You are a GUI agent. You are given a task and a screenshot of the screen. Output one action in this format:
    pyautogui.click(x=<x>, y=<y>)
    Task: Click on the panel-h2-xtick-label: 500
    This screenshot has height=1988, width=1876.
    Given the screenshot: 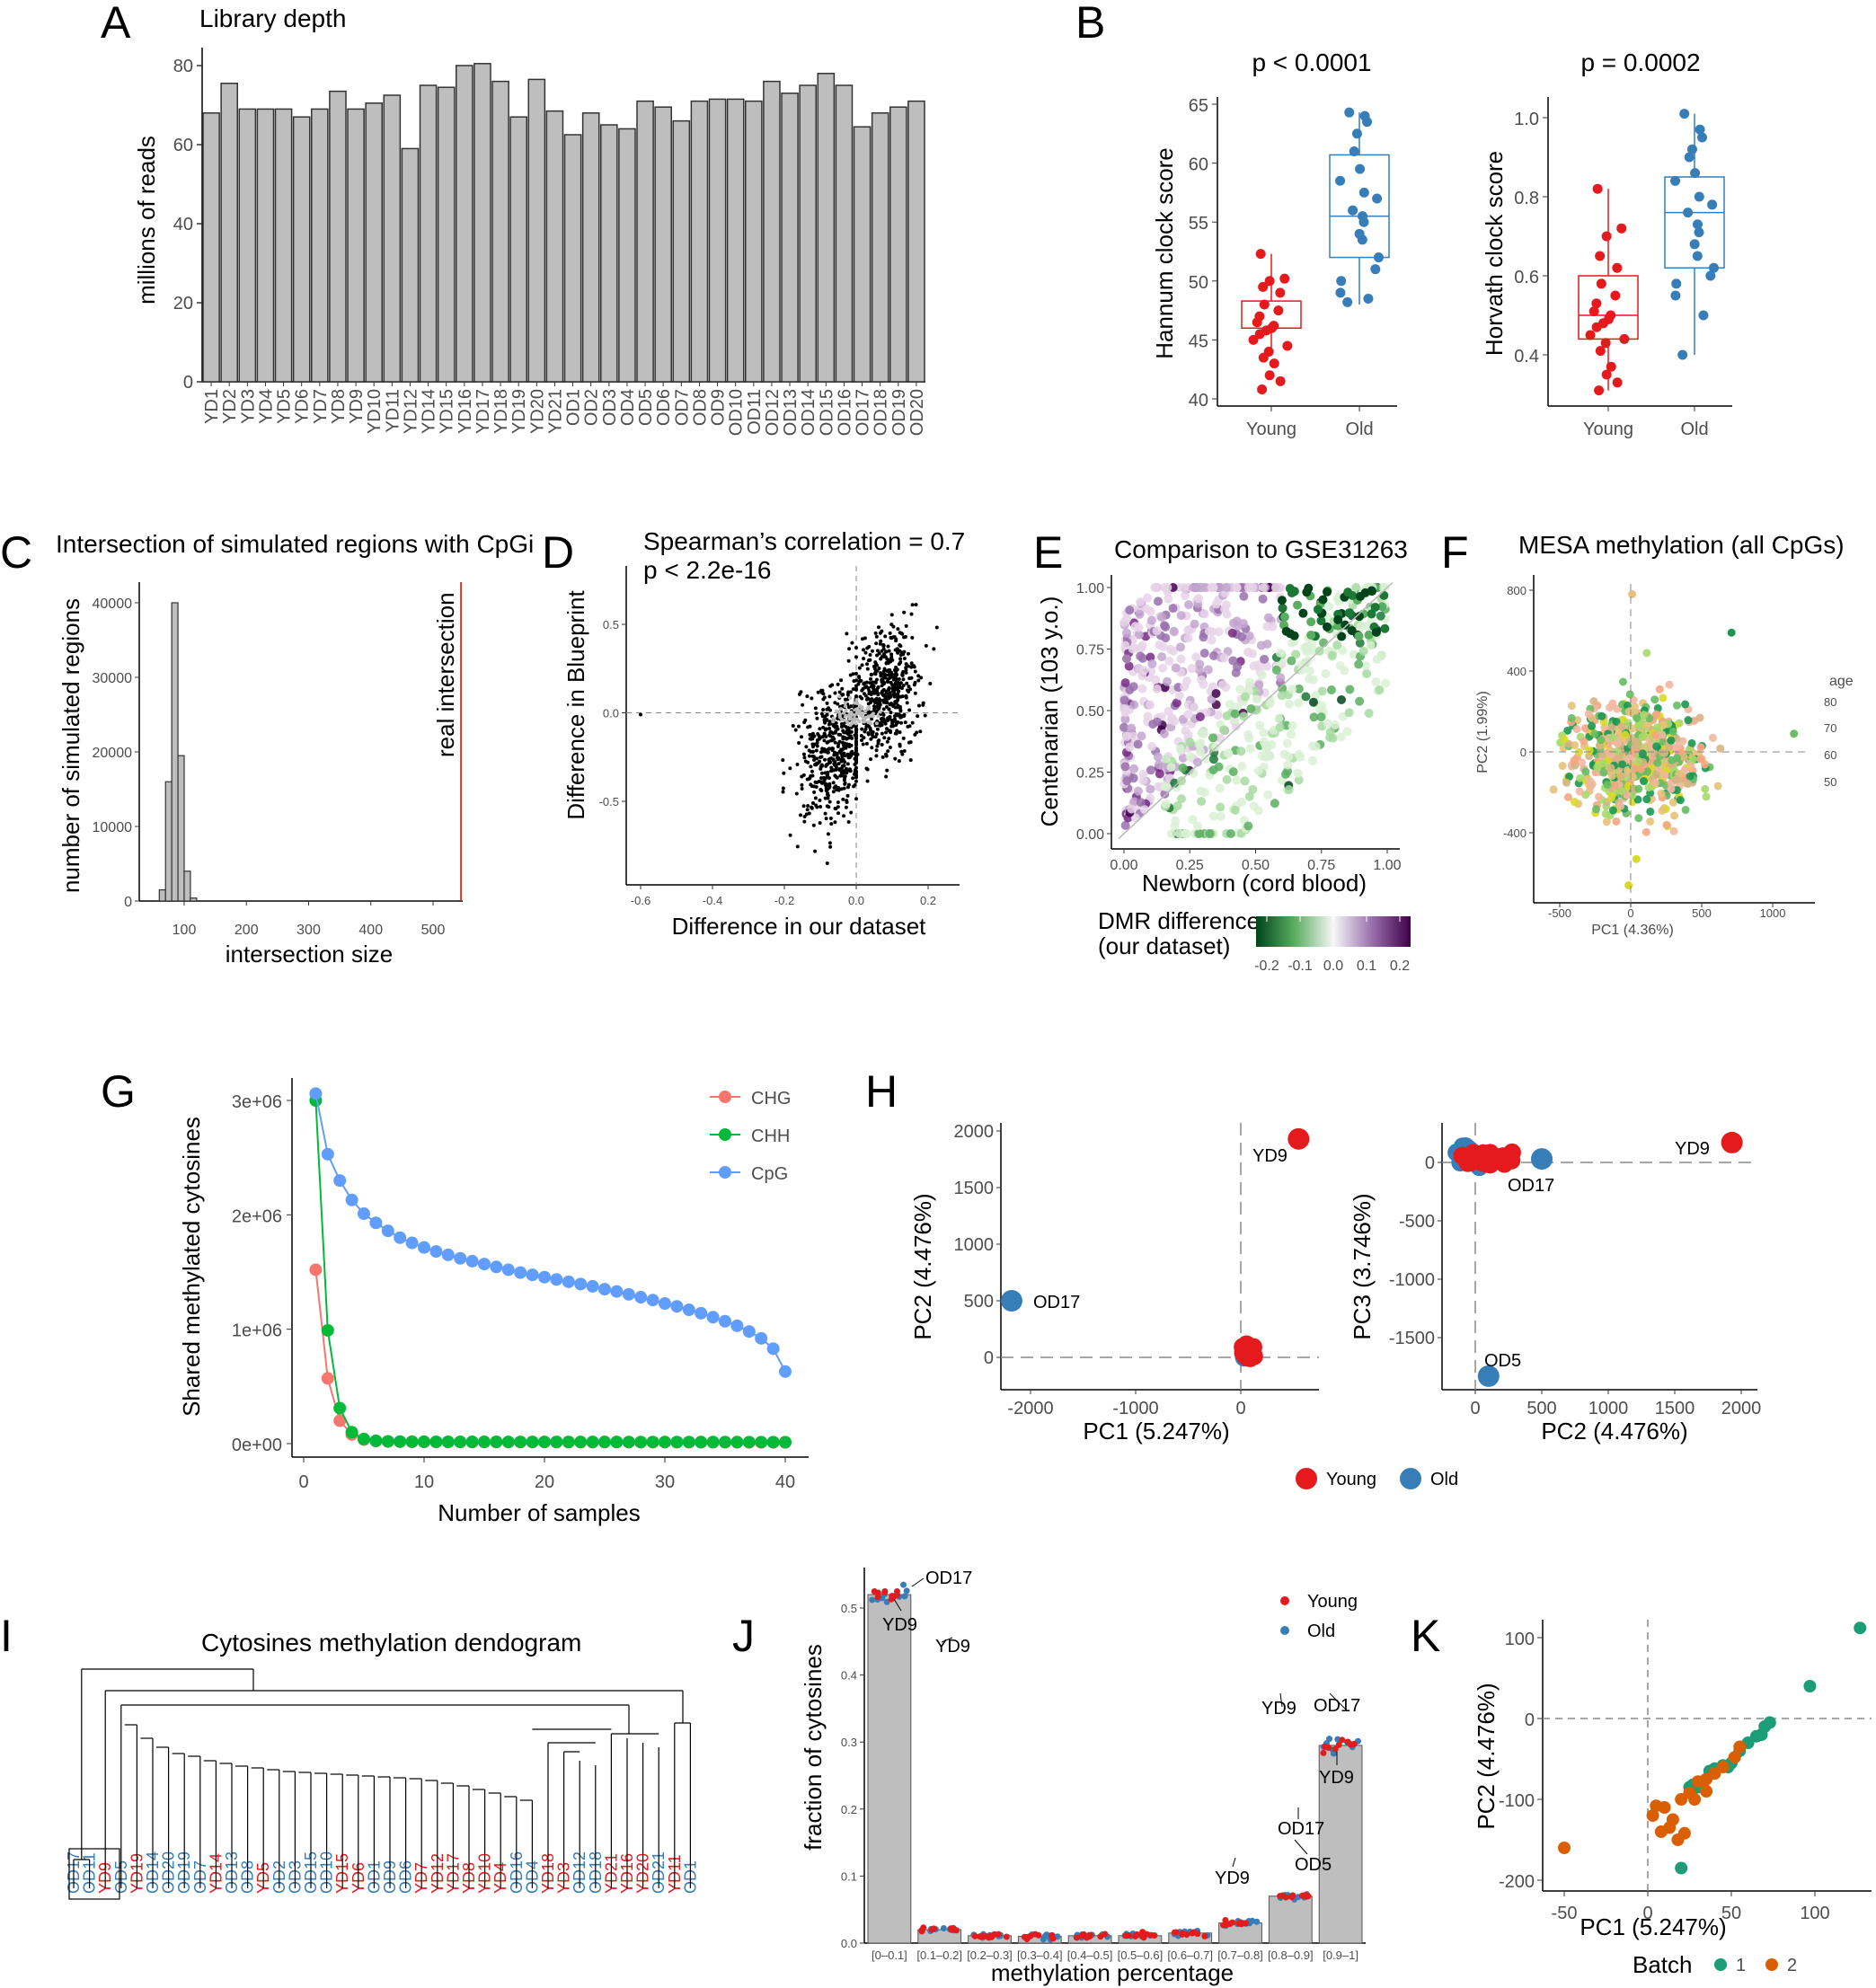 What is the action you would take?
    pyautogui.click(x=1541, y=1408)
    